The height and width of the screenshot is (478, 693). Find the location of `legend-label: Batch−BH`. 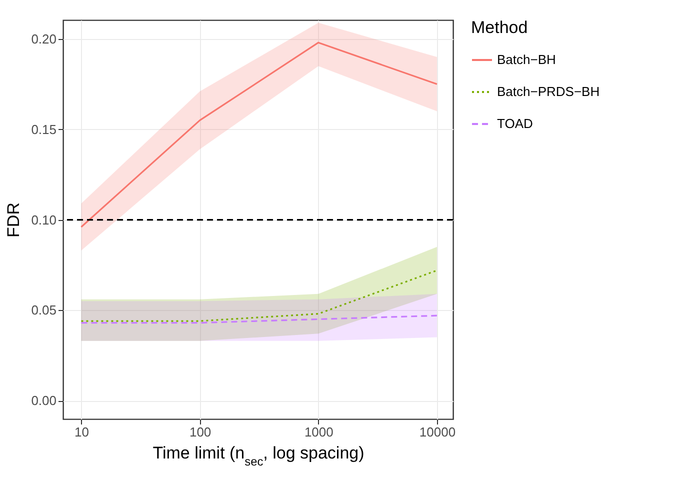

legend-label: Batch−BH is located at coordinates (526, 59).